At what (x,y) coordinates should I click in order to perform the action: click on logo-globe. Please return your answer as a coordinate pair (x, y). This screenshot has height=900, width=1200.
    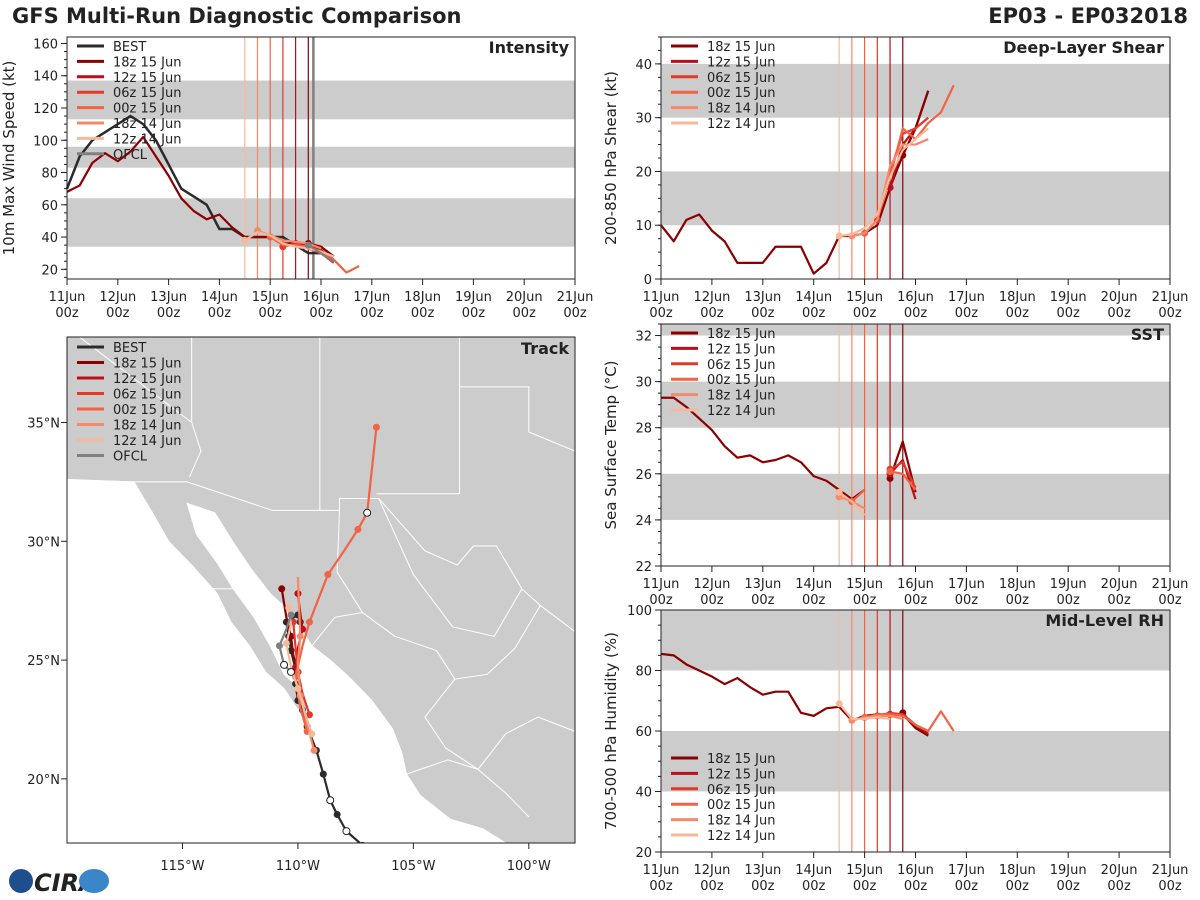
    Looking at the image, I should click on (21, 881).